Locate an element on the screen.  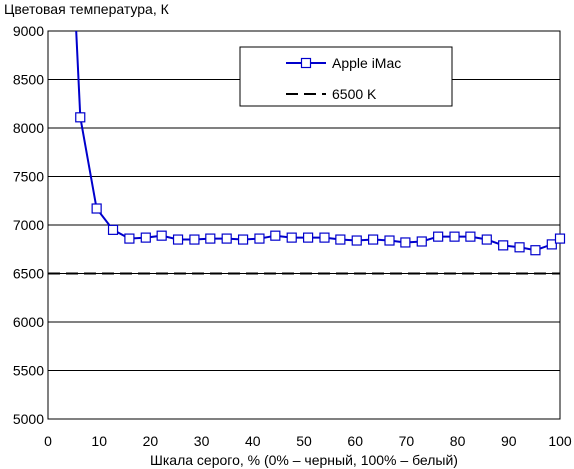
y-tick-label-6500: 6500 is located at coordinates (28, 274).